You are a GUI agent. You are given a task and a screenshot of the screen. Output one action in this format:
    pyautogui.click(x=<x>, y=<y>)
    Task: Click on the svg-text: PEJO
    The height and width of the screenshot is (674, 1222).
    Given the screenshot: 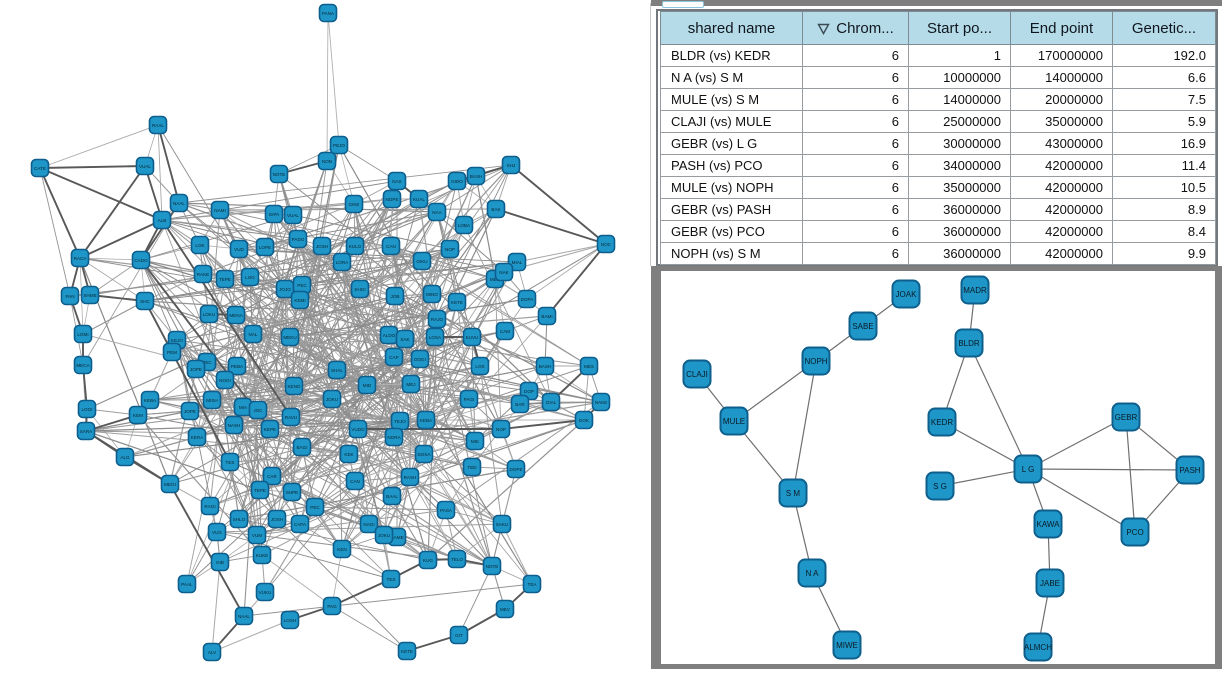 What is the action you would take?
    pyautogui.click(x=339, y=145)
    